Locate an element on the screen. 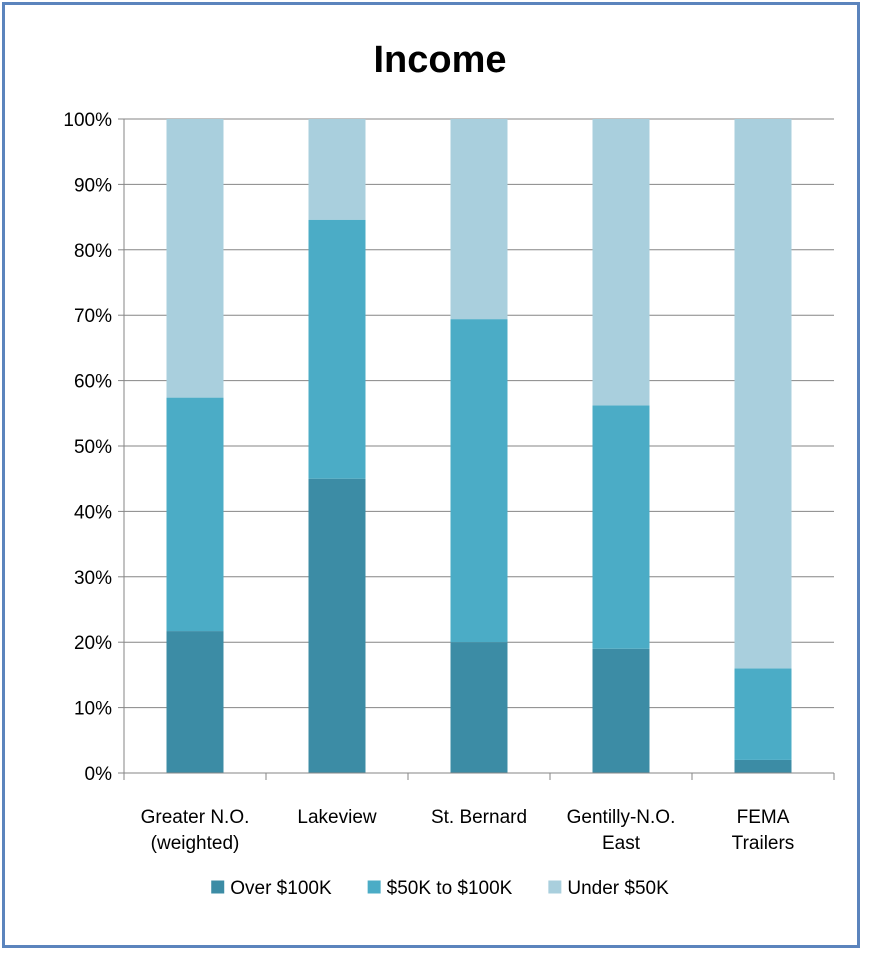 The height and width of the screenshot is (955, 870). y-tick-label: 30% is located at coordinates (93, 578).